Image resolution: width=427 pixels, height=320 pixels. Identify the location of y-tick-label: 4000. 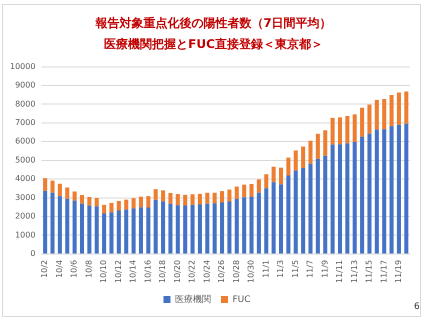
(25, 179).